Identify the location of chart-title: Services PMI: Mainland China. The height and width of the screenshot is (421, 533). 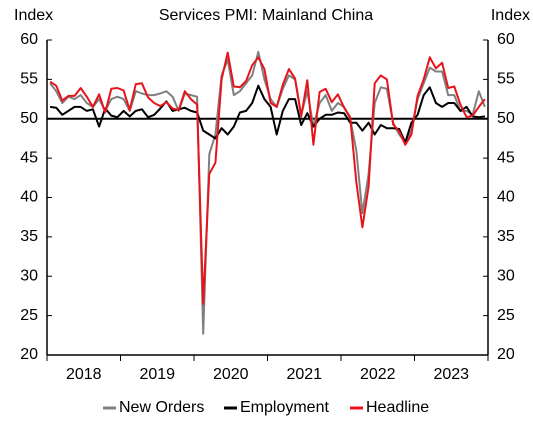
(266, 15).